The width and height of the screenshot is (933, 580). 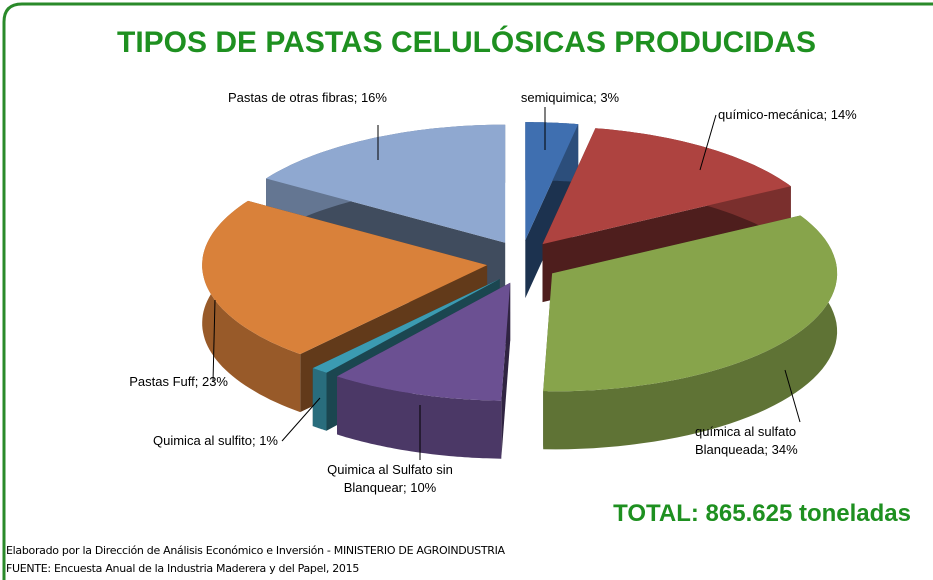 I want to click on chart-title: TIPOS DE PASTAS CELULÓSICAS PRODUCIDAS, so click(x=466, y=42).